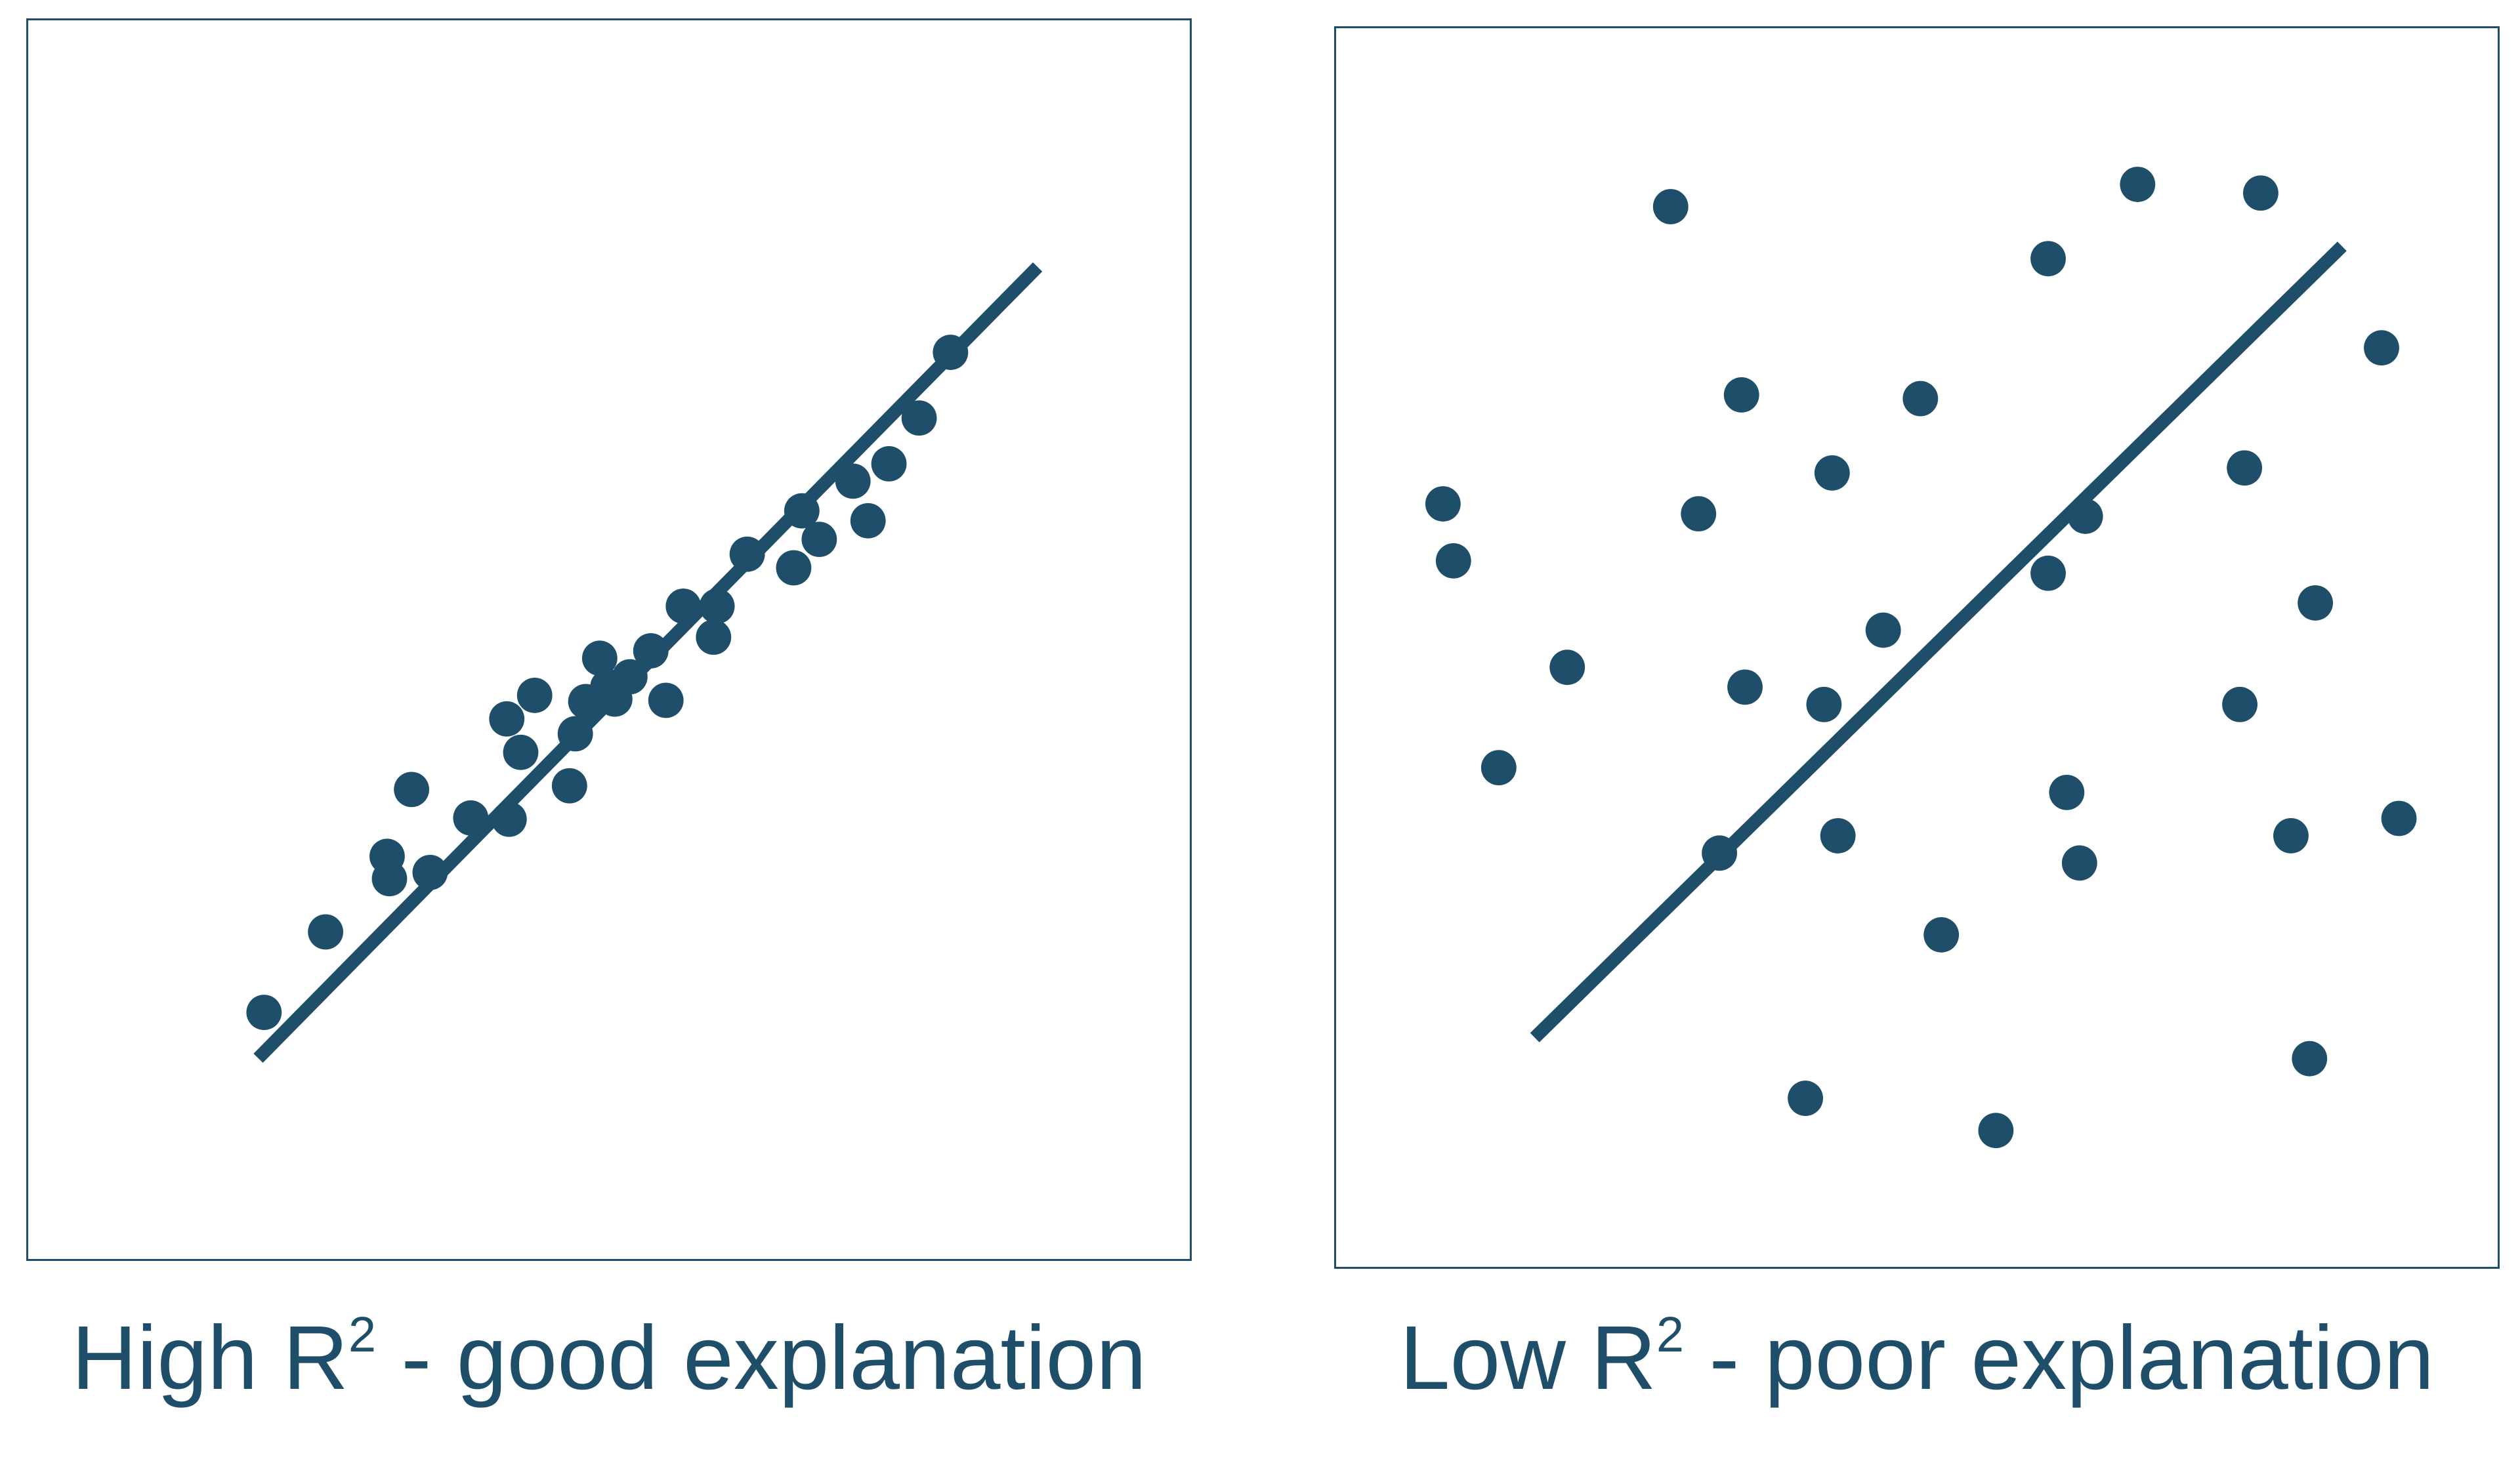 Image resolution: width=2520 pixels, height=1463 pixels. I want to click on caption-low-r2-superscript: 2, so click(1670, 1335).